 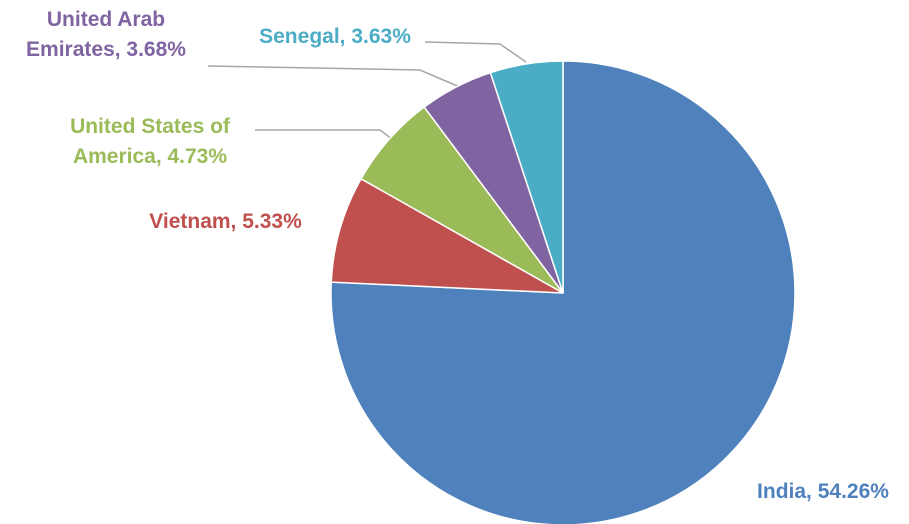 What do you see at coordinates (823, 491) in the screenshot?
I see `data-label: India, 54.26%` at bounding box center [823, 491].